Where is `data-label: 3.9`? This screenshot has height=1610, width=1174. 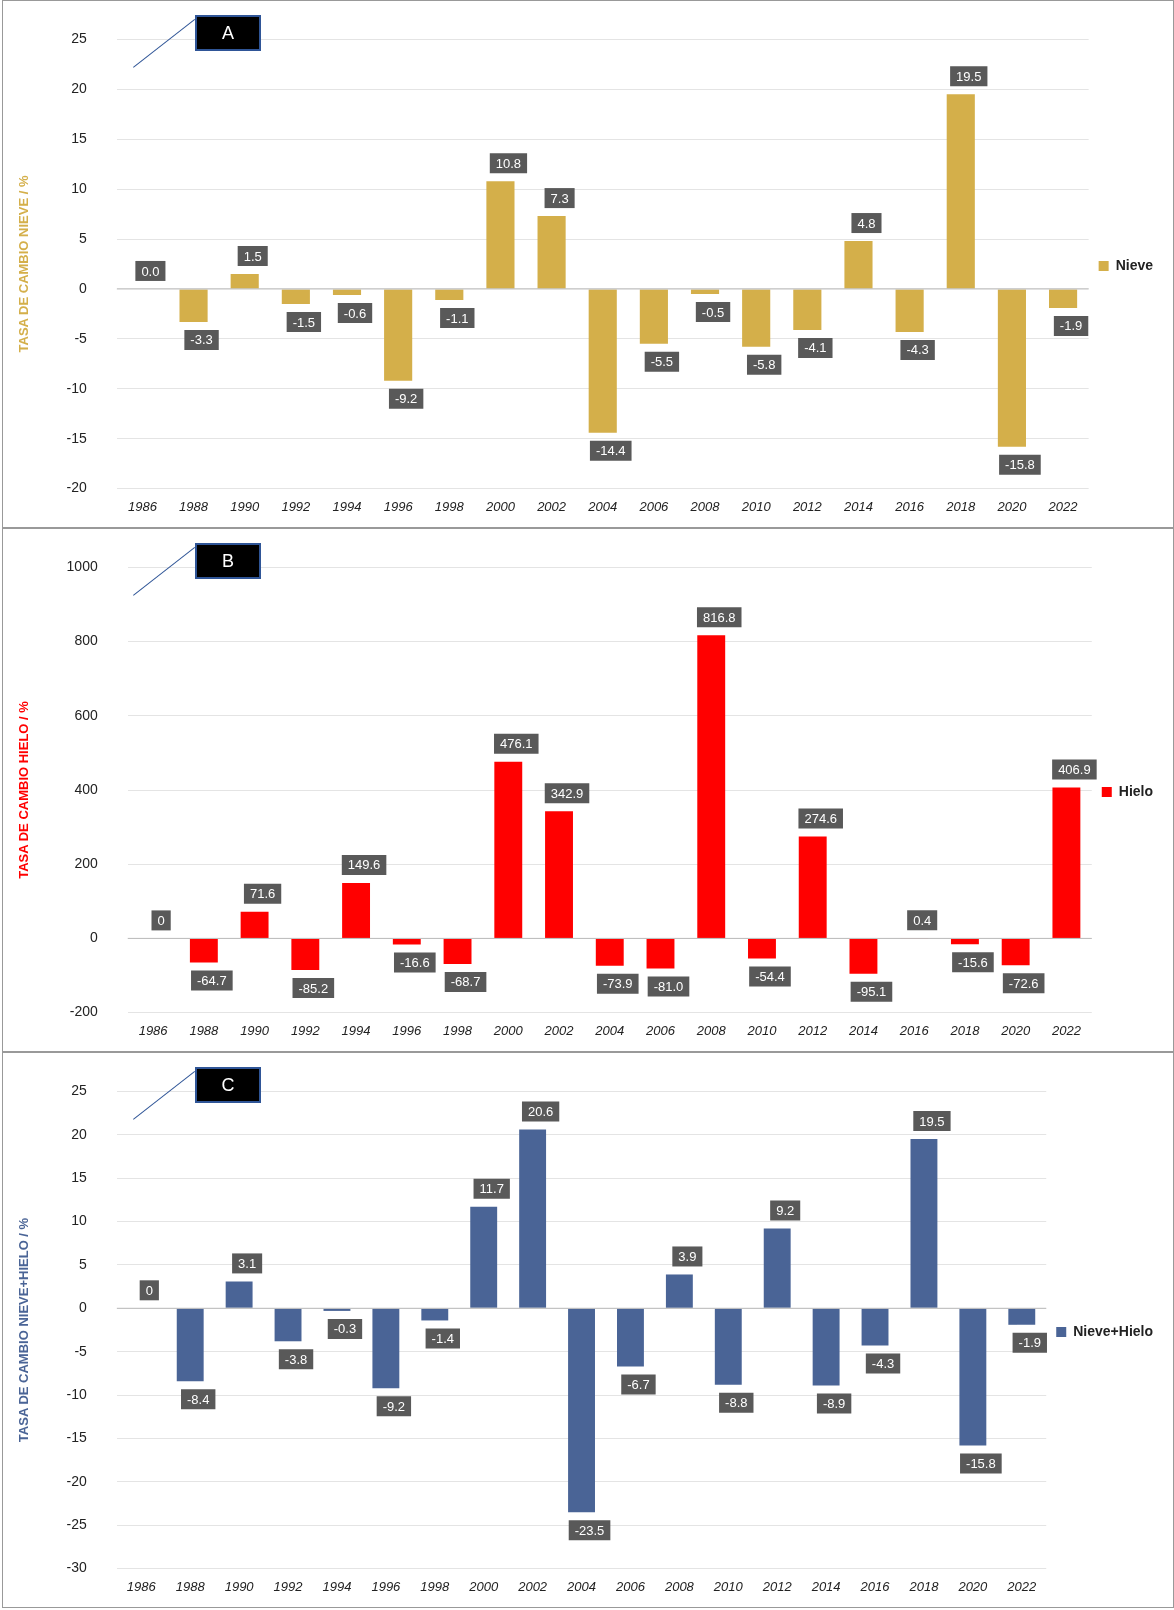 data-label: 3.9 is located at coordinates (687, 1257).